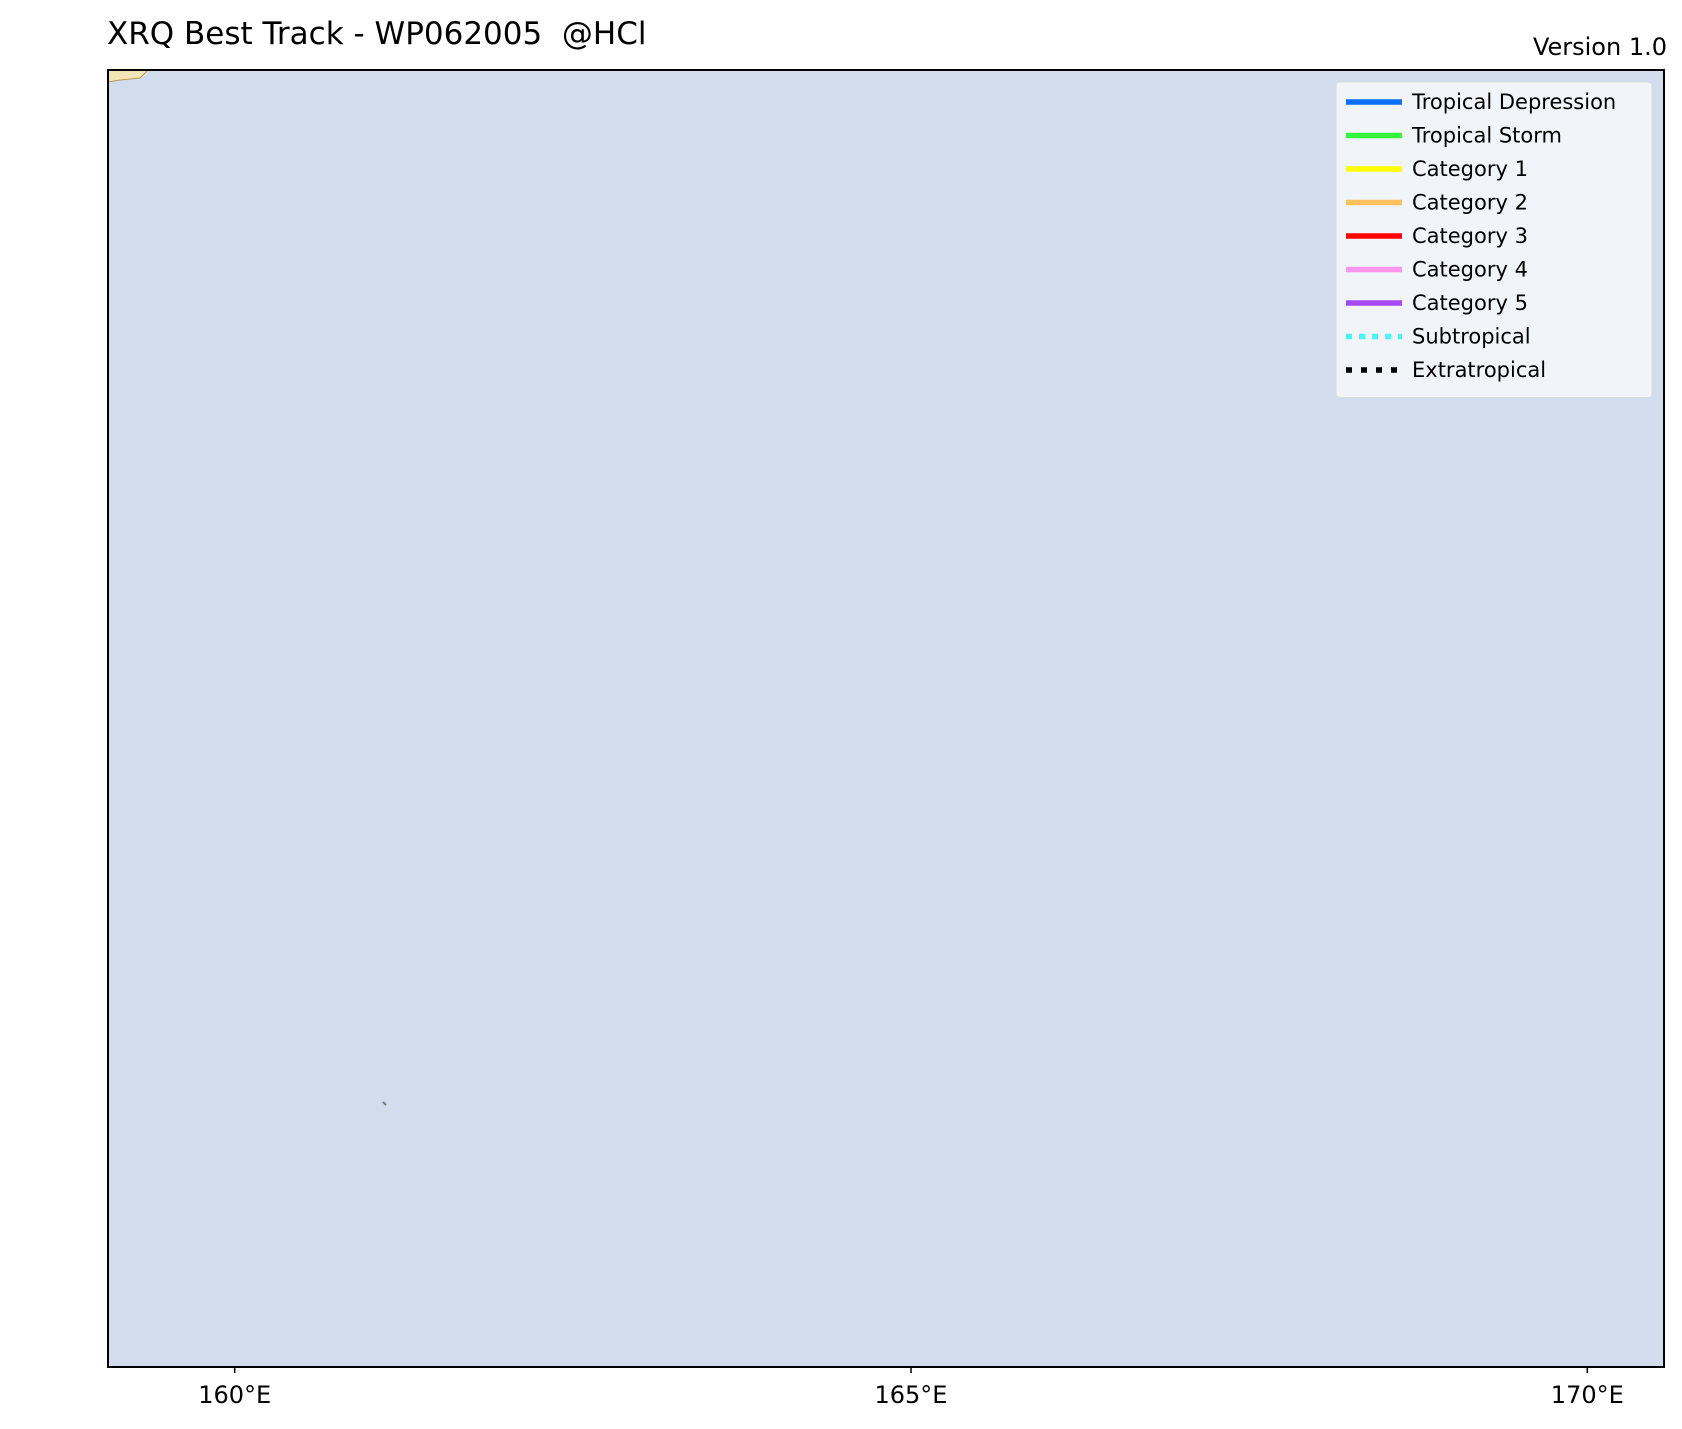  What do you see at coordinates (1479, 370) in the screenshot?
I see `legend-label: Extratropical` at bounding box center [1479, 370].